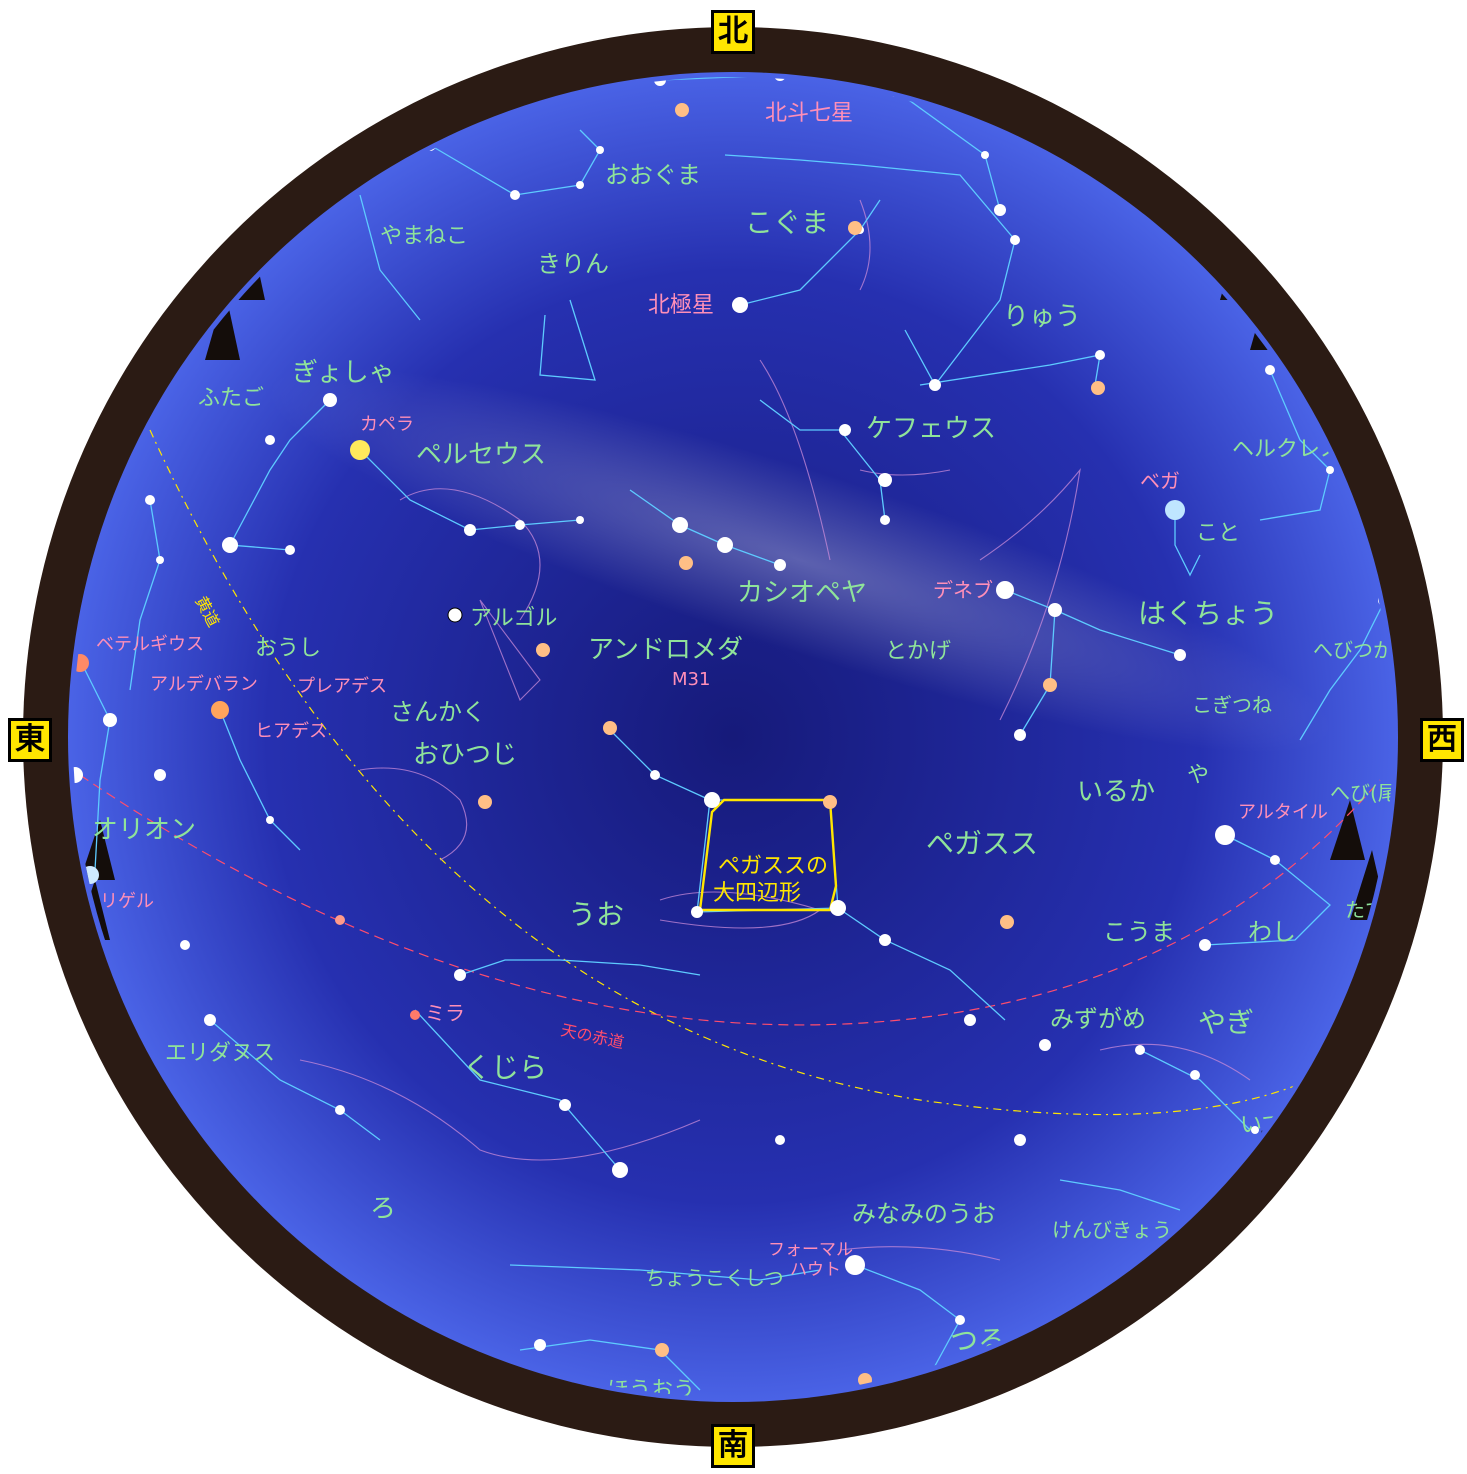 Image resolution: width=1467 pixels, height=1474 pixels. I want to click on label-deneb: デネブ, so click(963, 590).